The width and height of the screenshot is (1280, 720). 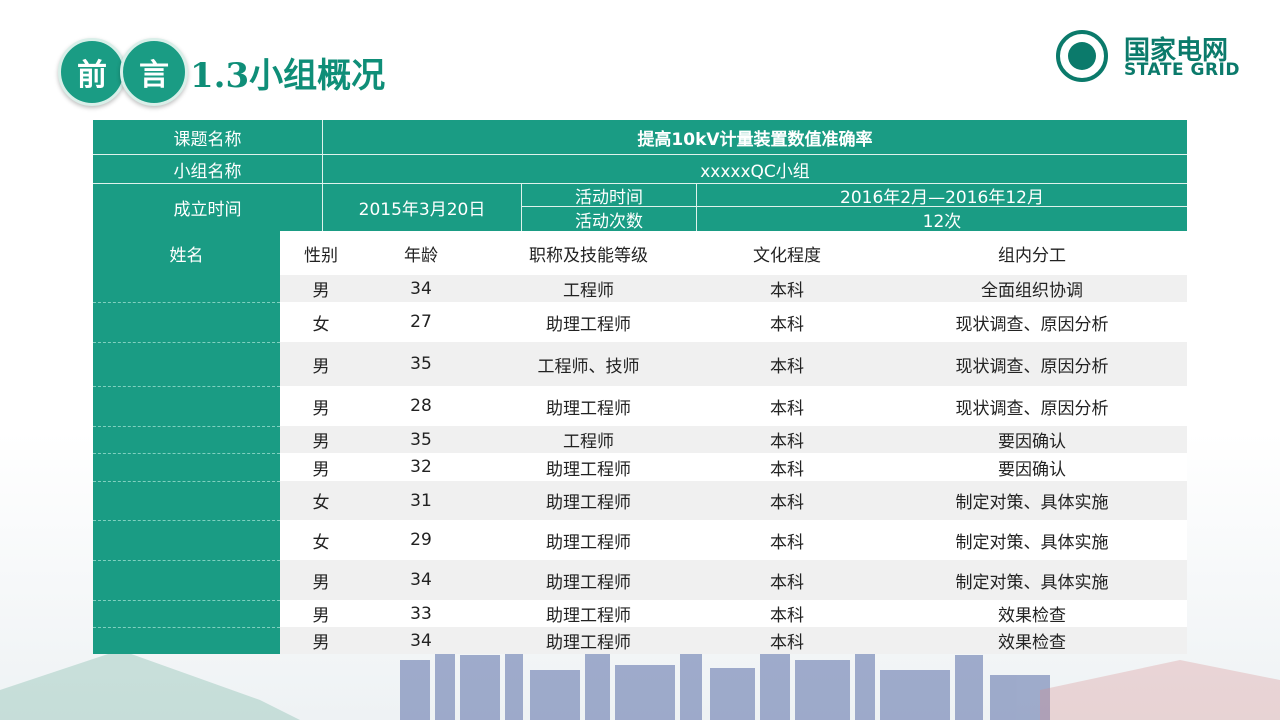 What do you see at coordinates (941, 196) in the screenshot?
I see `table-cell: 2016年2月—2016年12月` at bounding box center [941, 196].